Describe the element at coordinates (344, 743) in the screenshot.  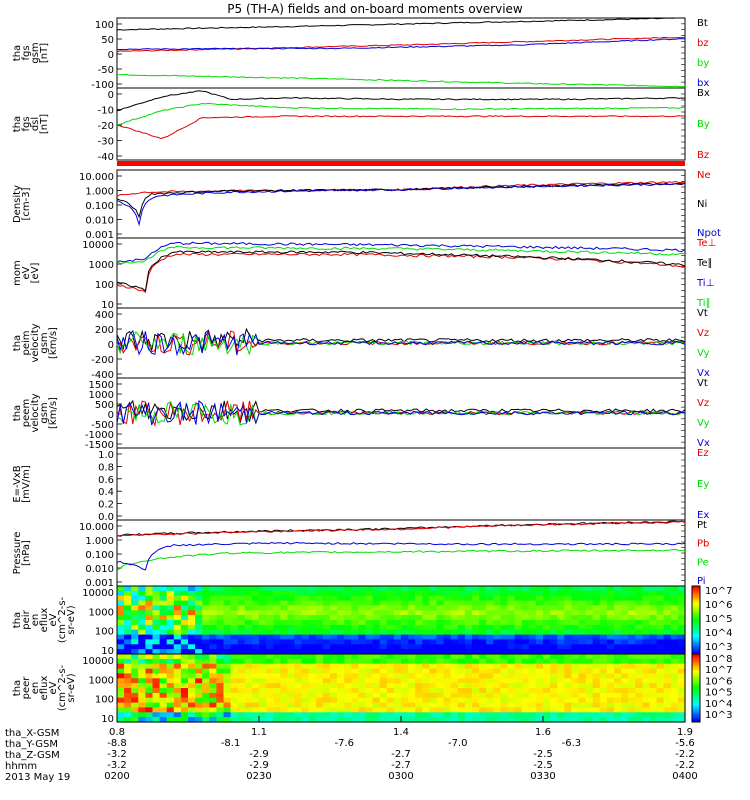
I see `x-row-value: -7.6` at that location.